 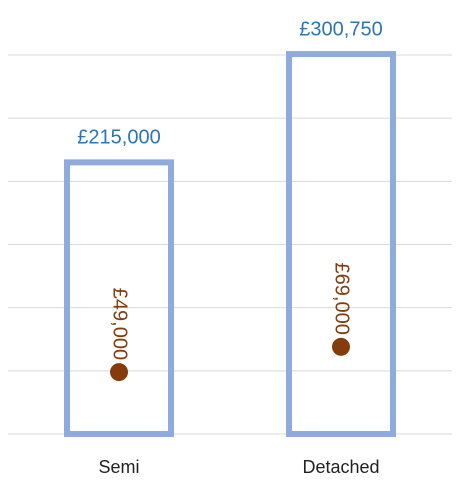 I want to click on bar, so click(x=119, y=298).